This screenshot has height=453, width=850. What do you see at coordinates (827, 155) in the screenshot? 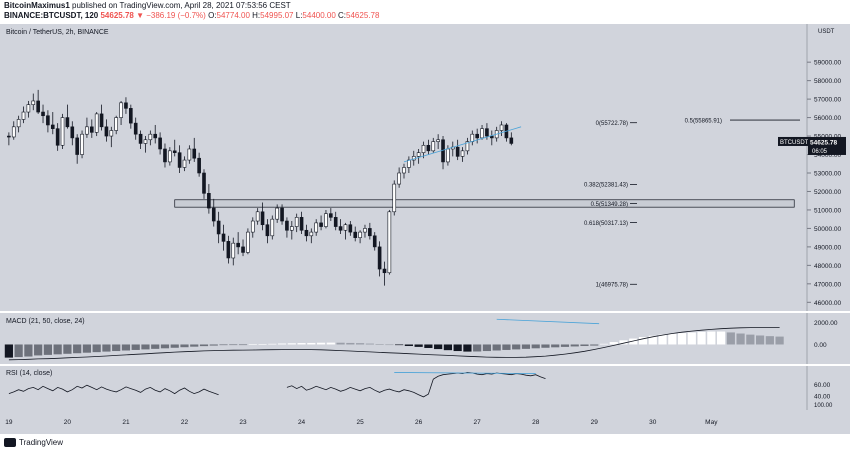
I see `price-tick-label: 54000.00` at bounding box center [827, 155].